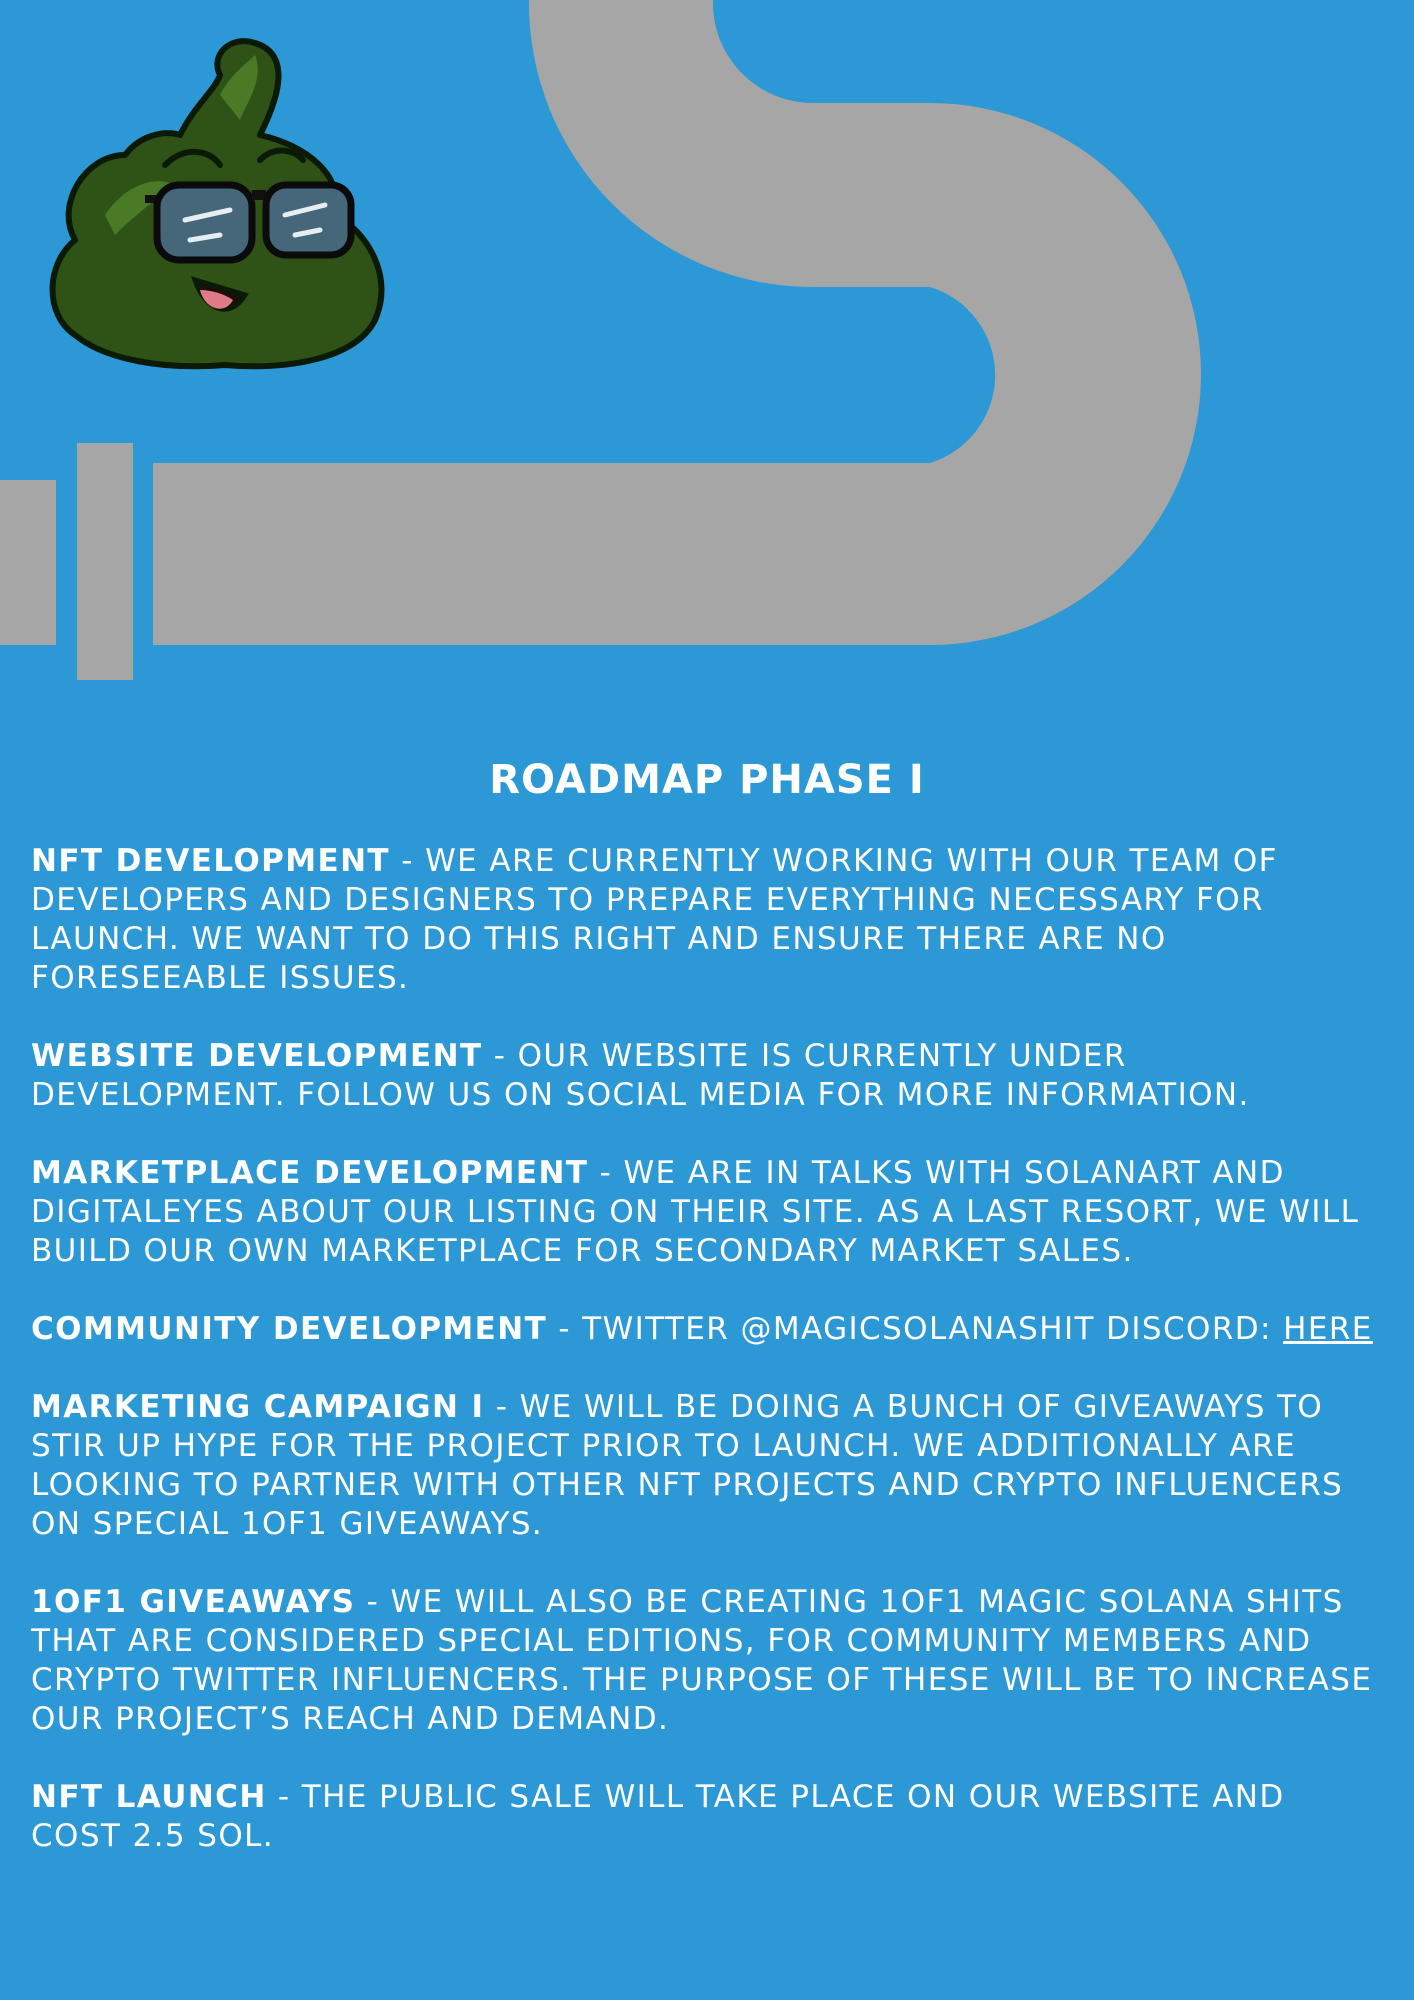  Describe the element at coordinates (192, 158) in the screenshot. I see `mascot-brow-left` at that location.